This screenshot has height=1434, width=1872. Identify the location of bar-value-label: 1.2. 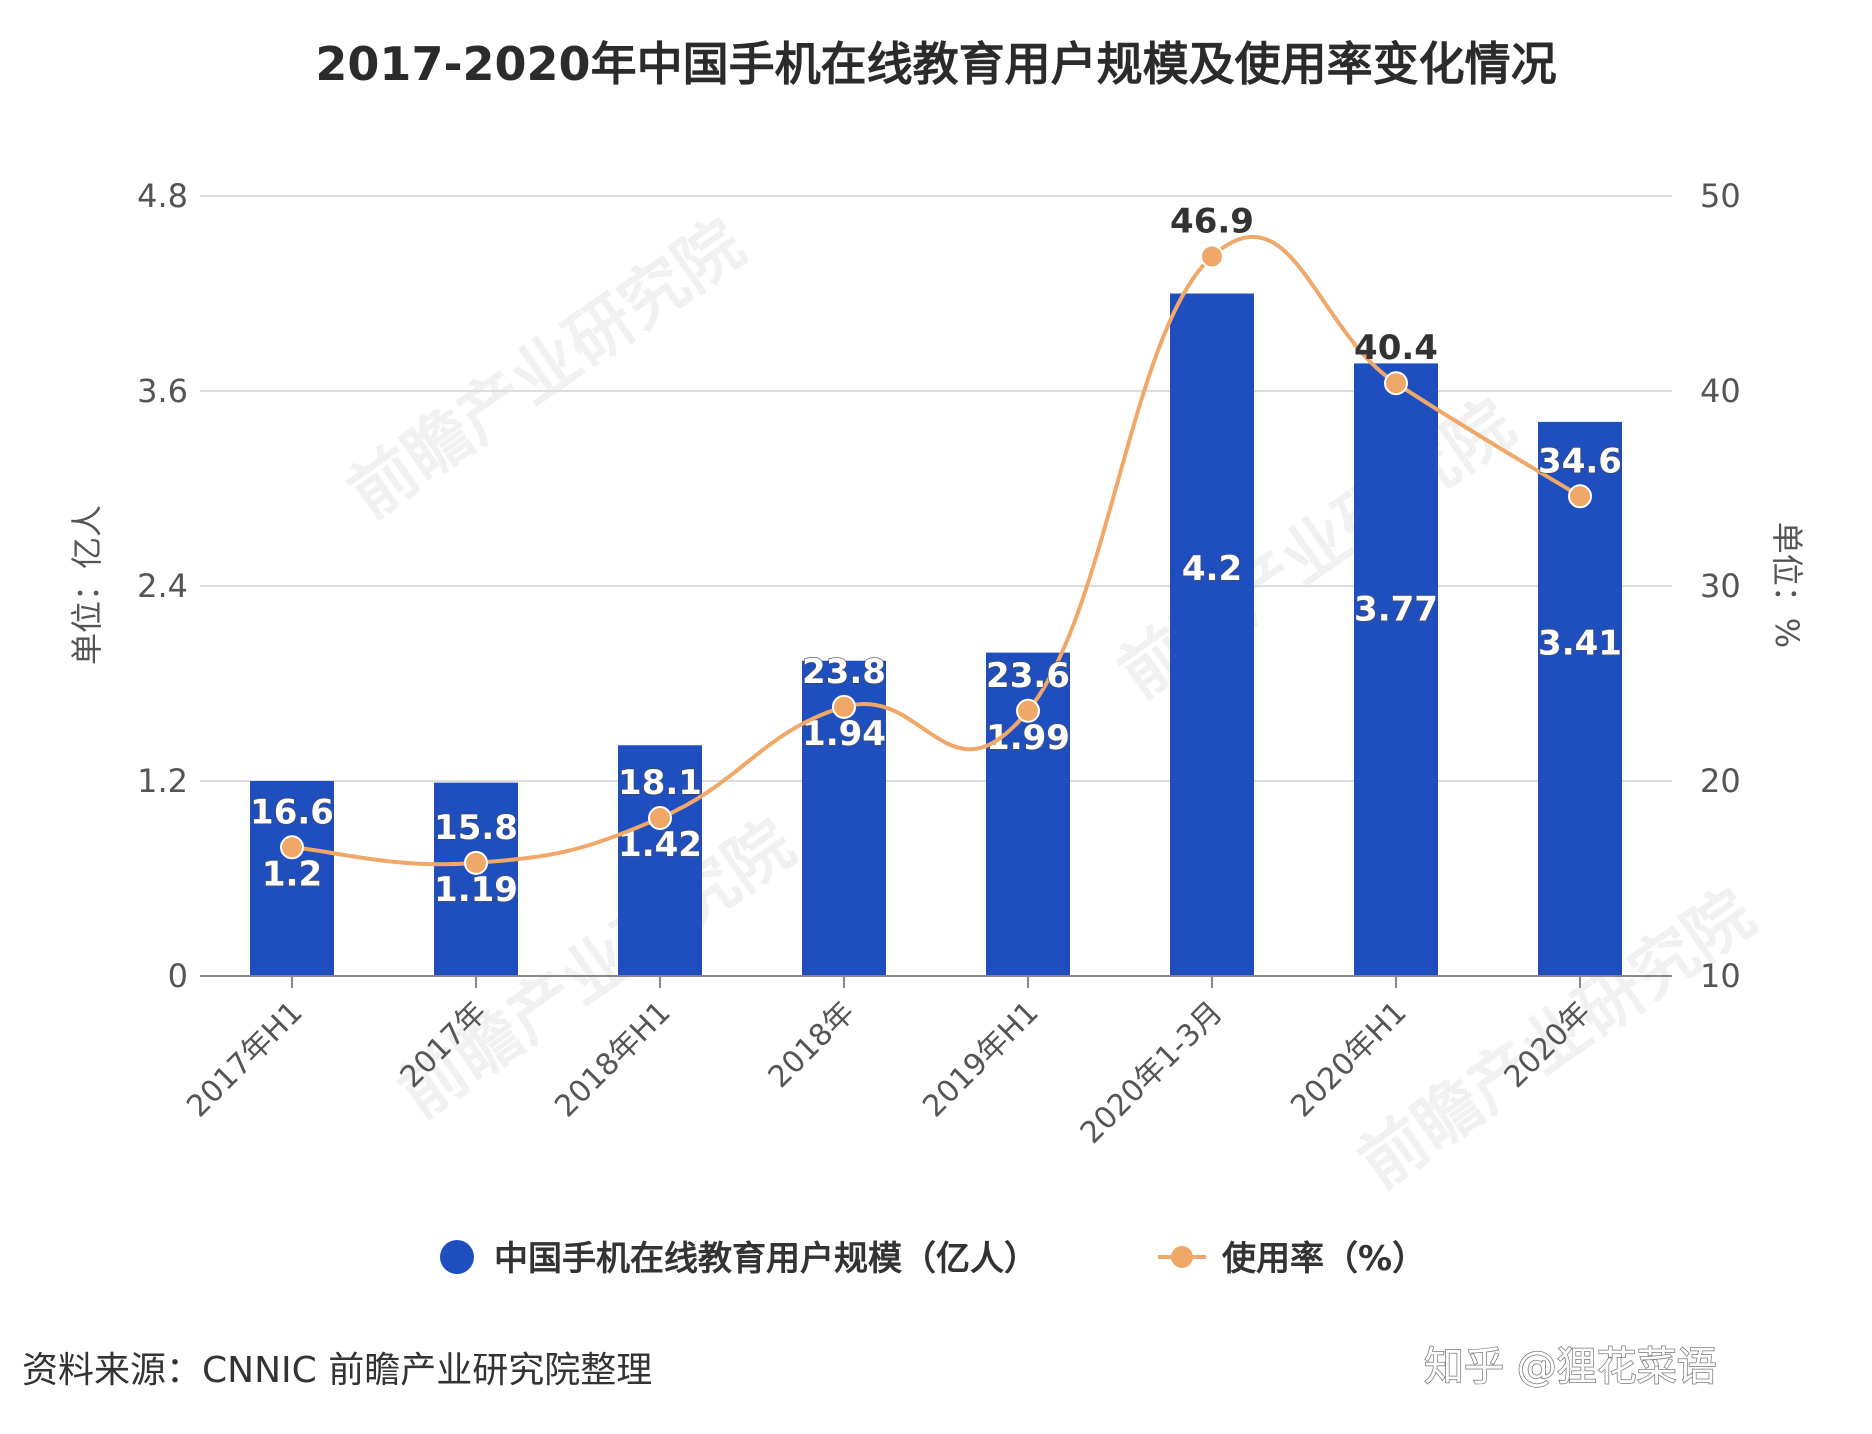
(292, 874).